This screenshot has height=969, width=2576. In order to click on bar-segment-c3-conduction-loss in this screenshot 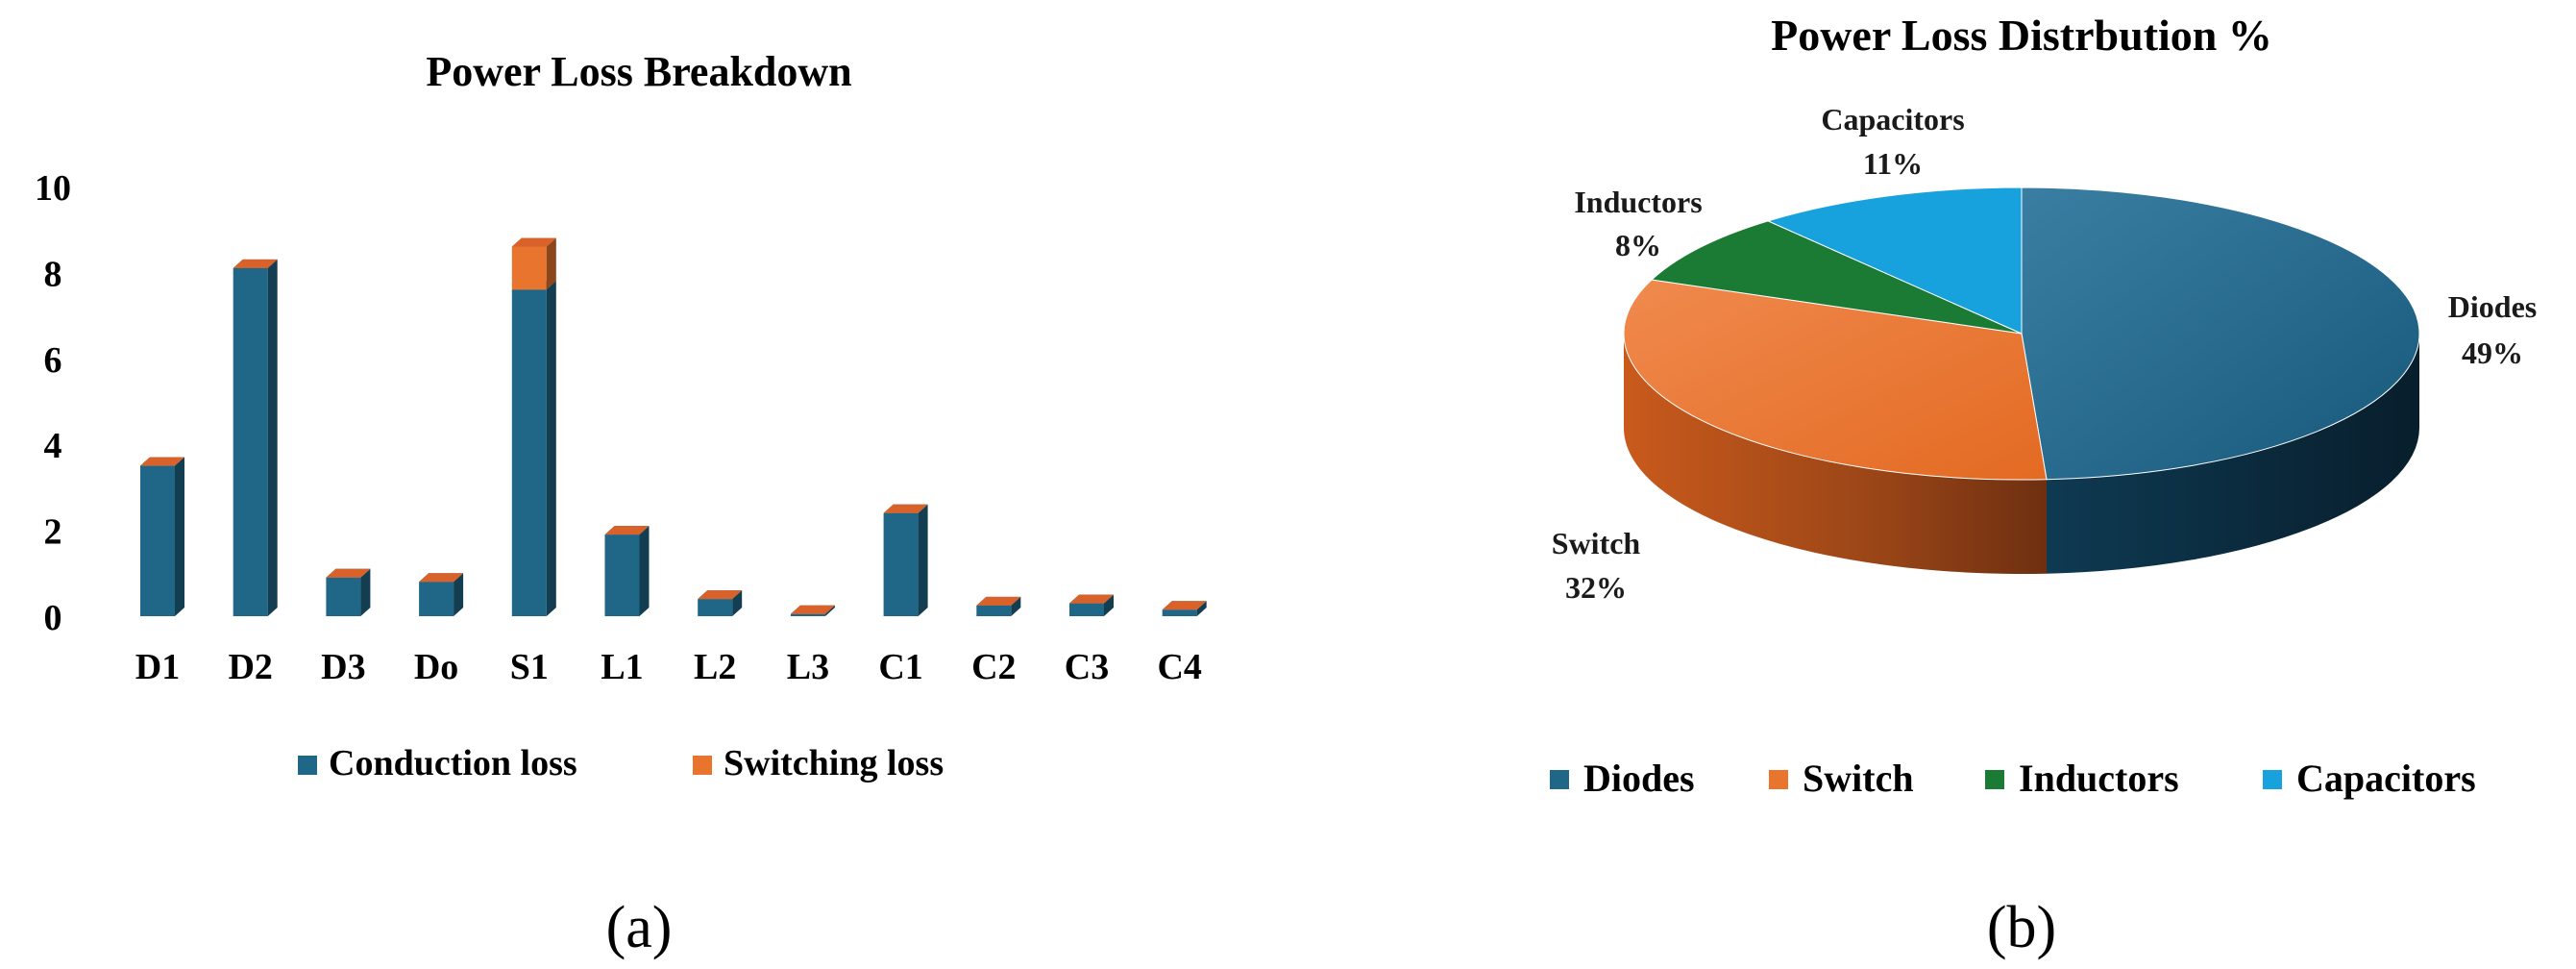, I will do `click(1086, 609)`.